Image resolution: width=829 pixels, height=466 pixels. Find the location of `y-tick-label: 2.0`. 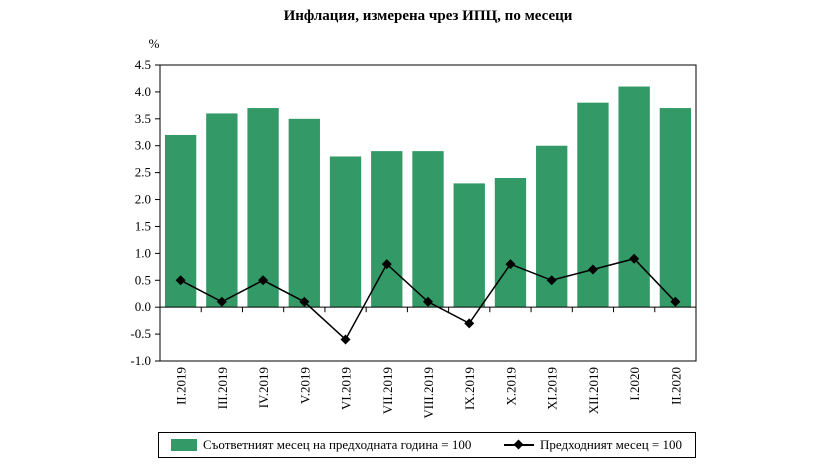

y-tick-label: 2.0 is located at coordinates (143, 199).